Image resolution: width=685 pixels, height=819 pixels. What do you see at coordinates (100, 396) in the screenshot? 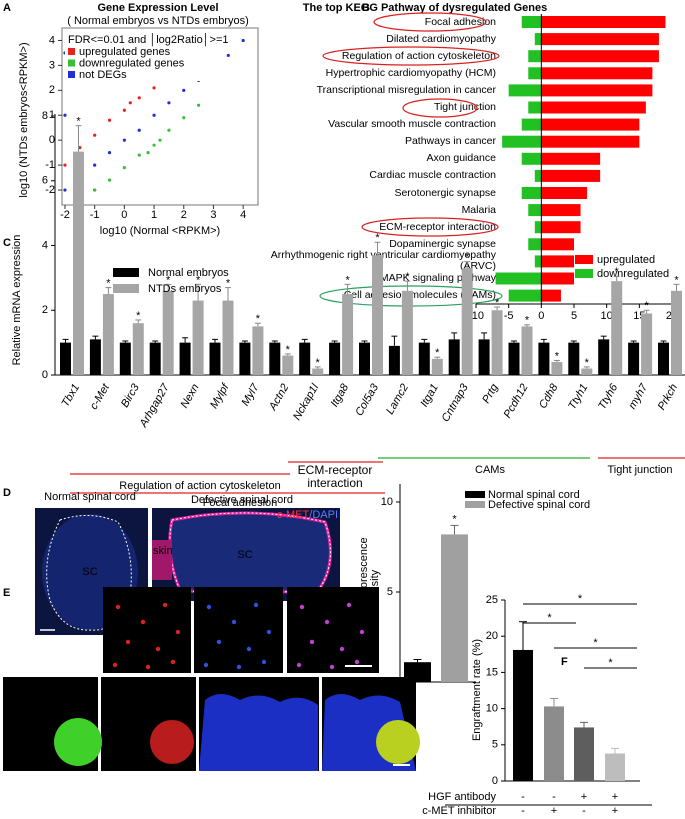
I see `category-label: c-Met` at bounding box center [100, 396].